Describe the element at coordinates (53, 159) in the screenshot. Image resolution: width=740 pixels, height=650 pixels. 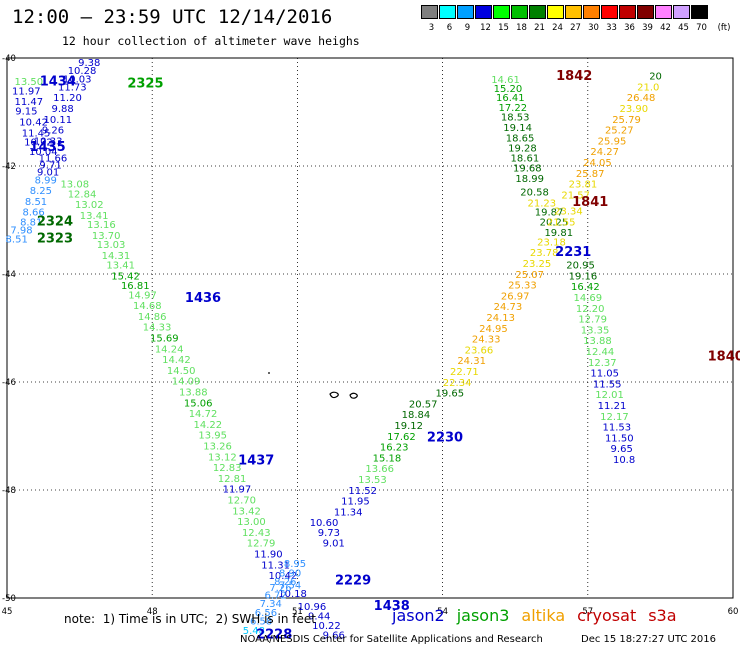
I see `swh-value: 11.66` at that location.